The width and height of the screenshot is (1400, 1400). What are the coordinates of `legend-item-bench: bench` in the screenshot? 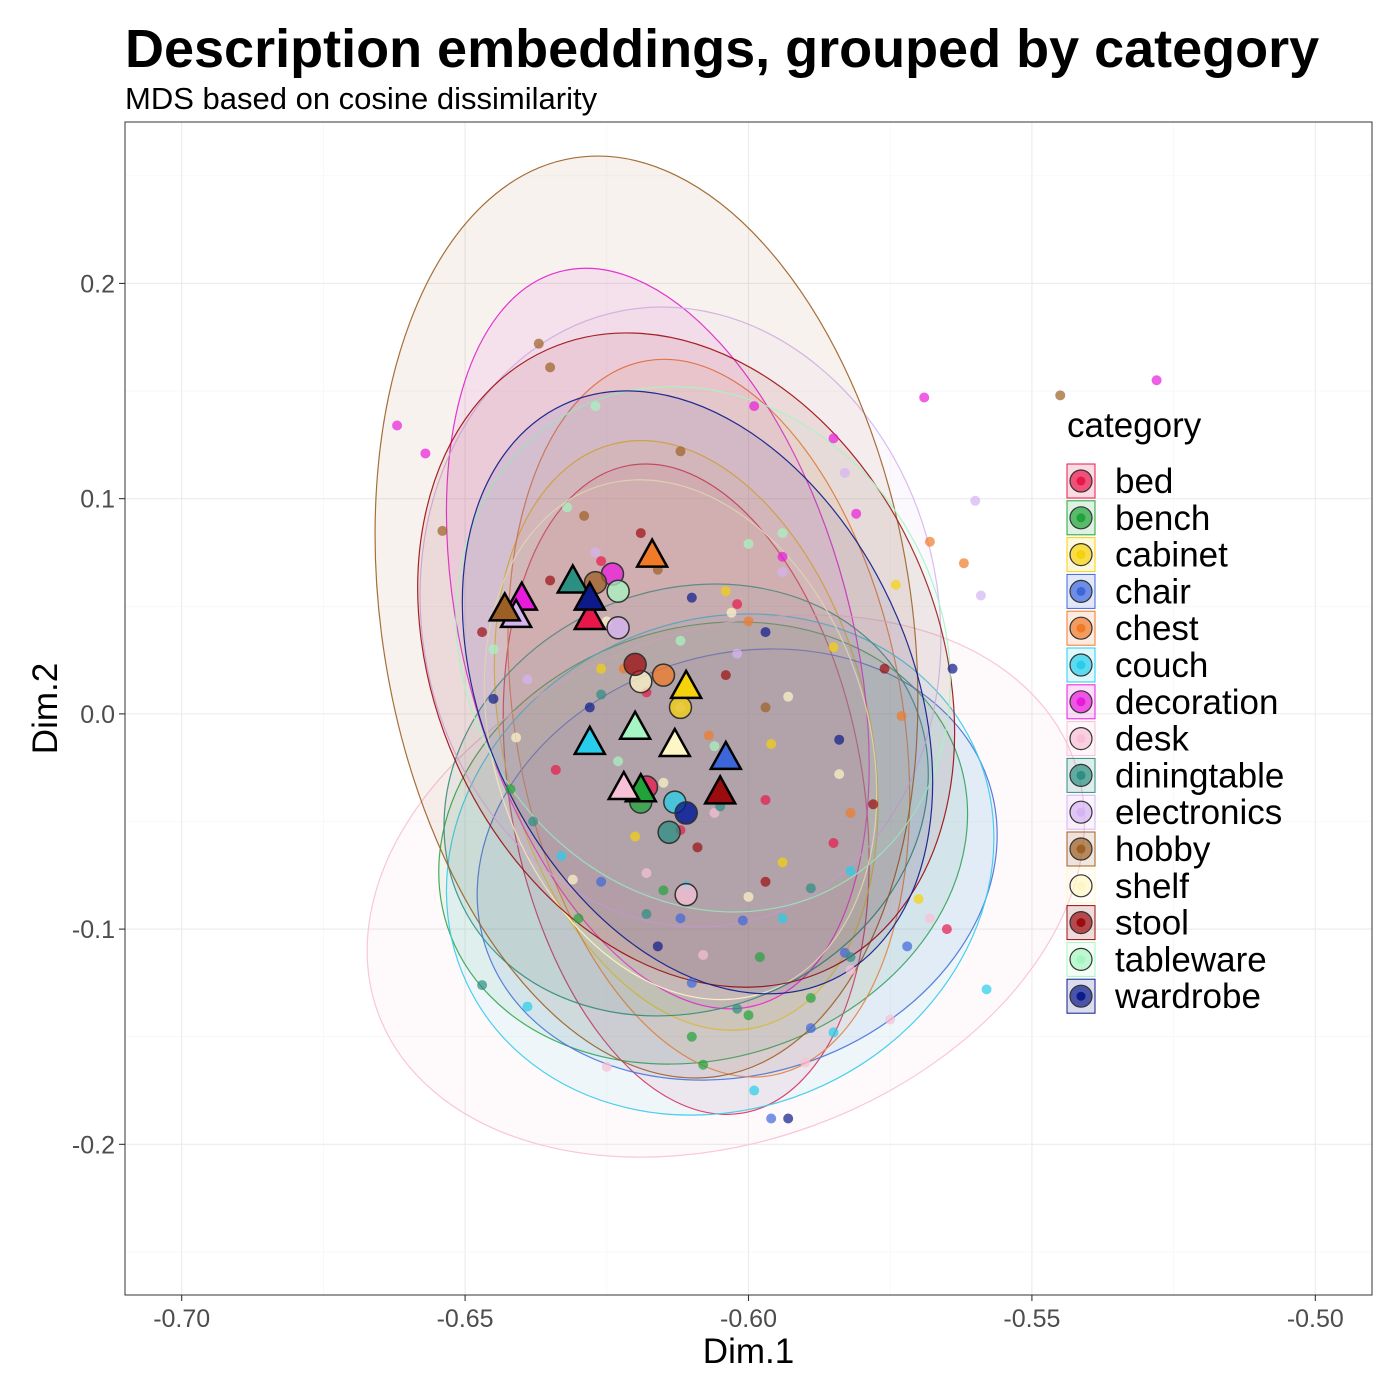 It's located at (1138, 518).